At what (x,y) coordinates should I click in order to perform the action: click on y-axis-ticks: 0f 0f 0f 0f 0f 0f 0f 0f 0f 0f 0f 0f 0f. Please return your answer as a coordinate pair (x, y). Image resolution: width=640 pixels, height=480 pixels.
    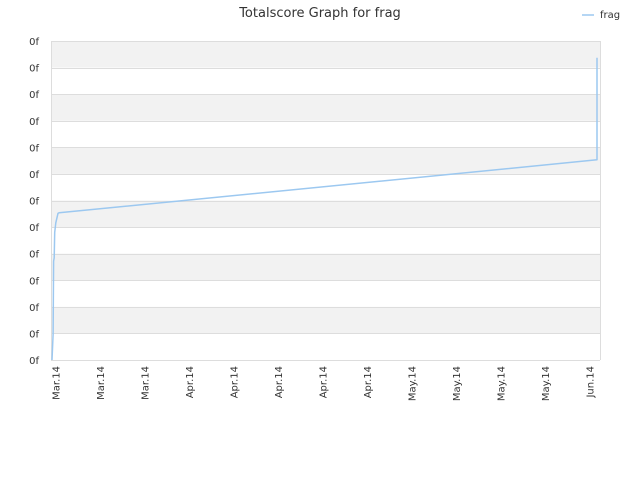
    Looking at the image, I should click on (34, 202).